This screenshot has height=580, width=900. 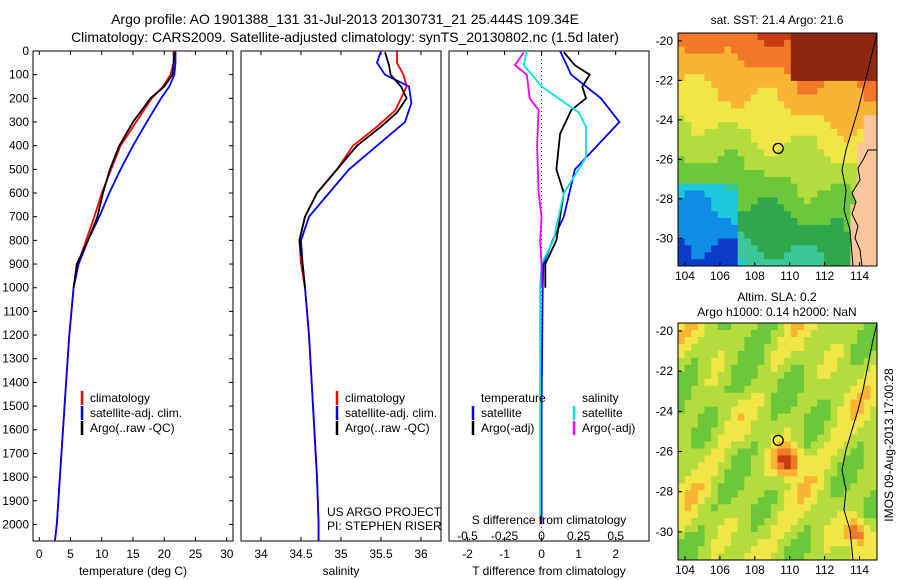 What do you see at coordinates (39, 554) in the screenshot?
I see `x-tick-label: 0` at bounding box center [39, 554].